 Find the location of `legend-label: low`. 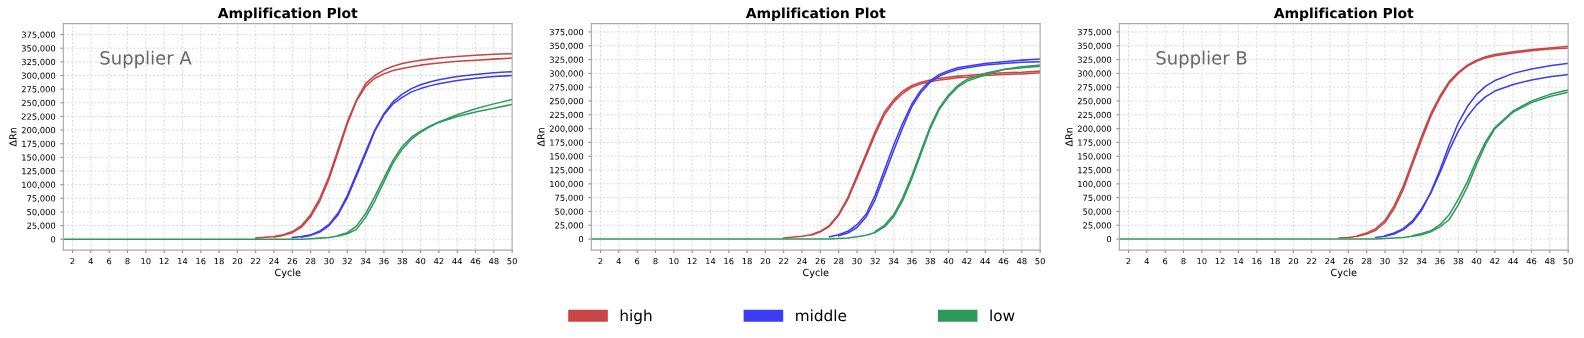

legend-label: low is located at coordinates (1002, 315).